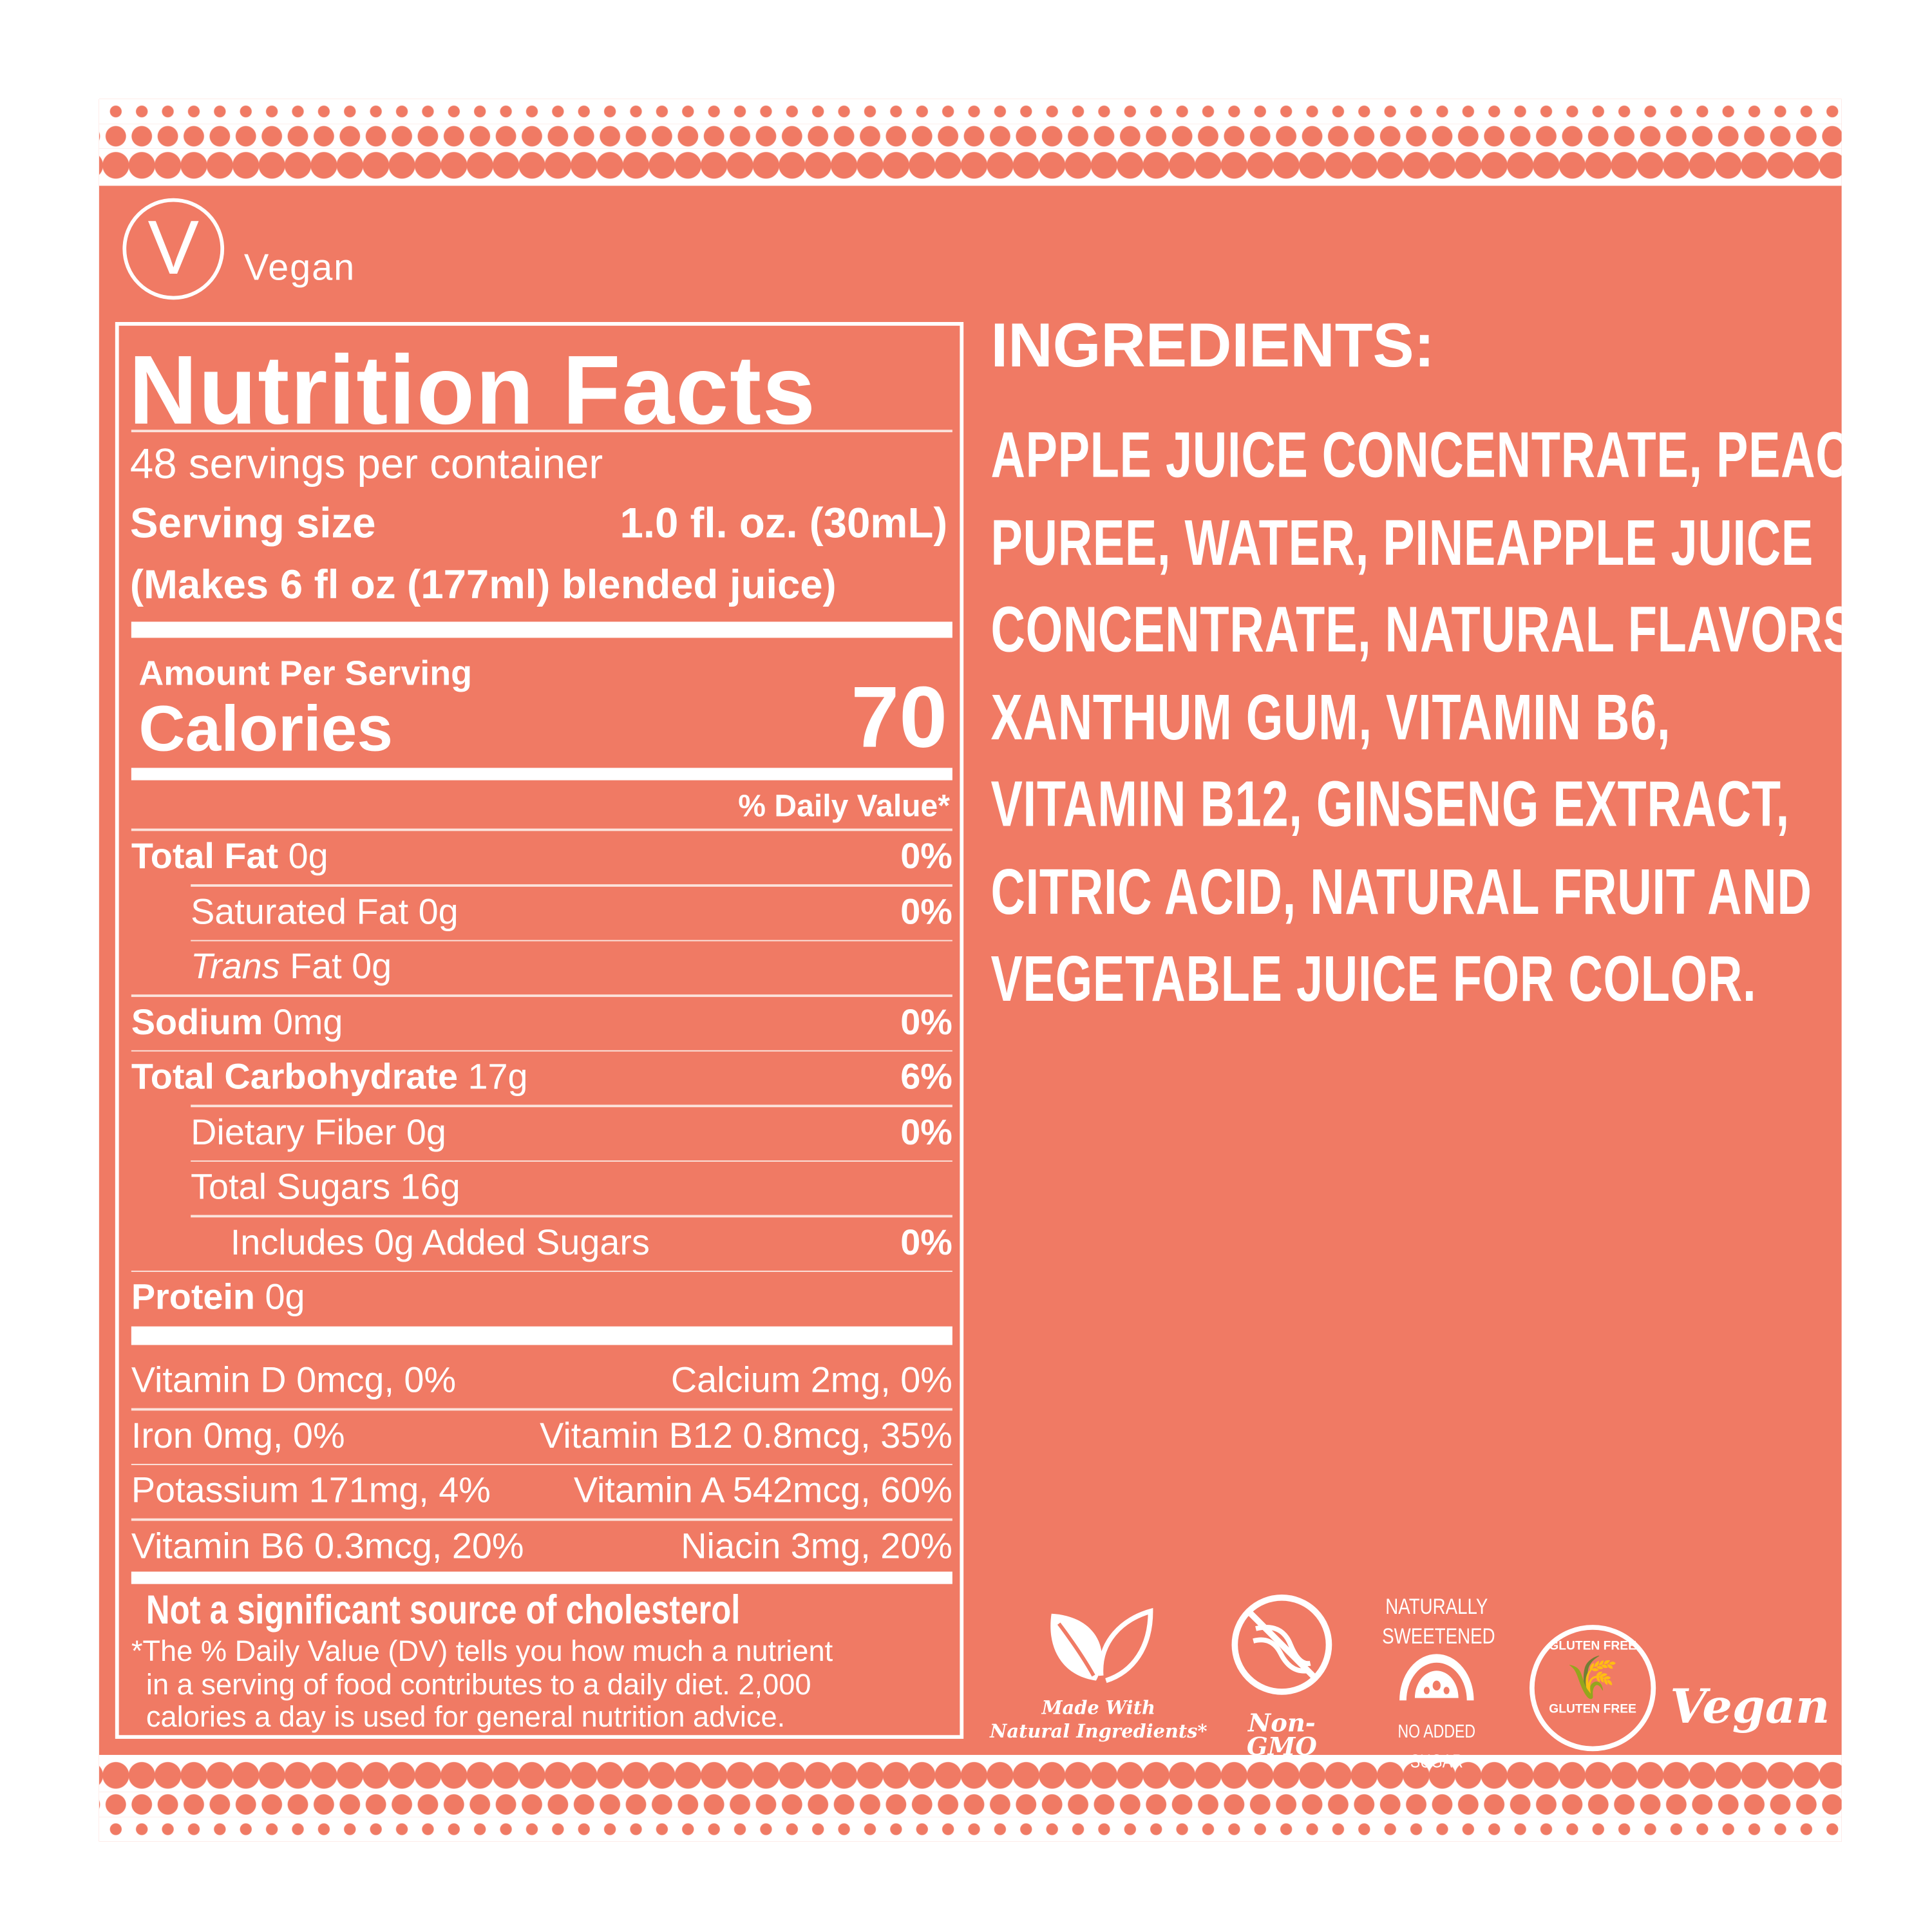 Image resolution: width=1932 pixels, height=1932 pixels. I want to click on calories-value: 70, so click(900, 717).